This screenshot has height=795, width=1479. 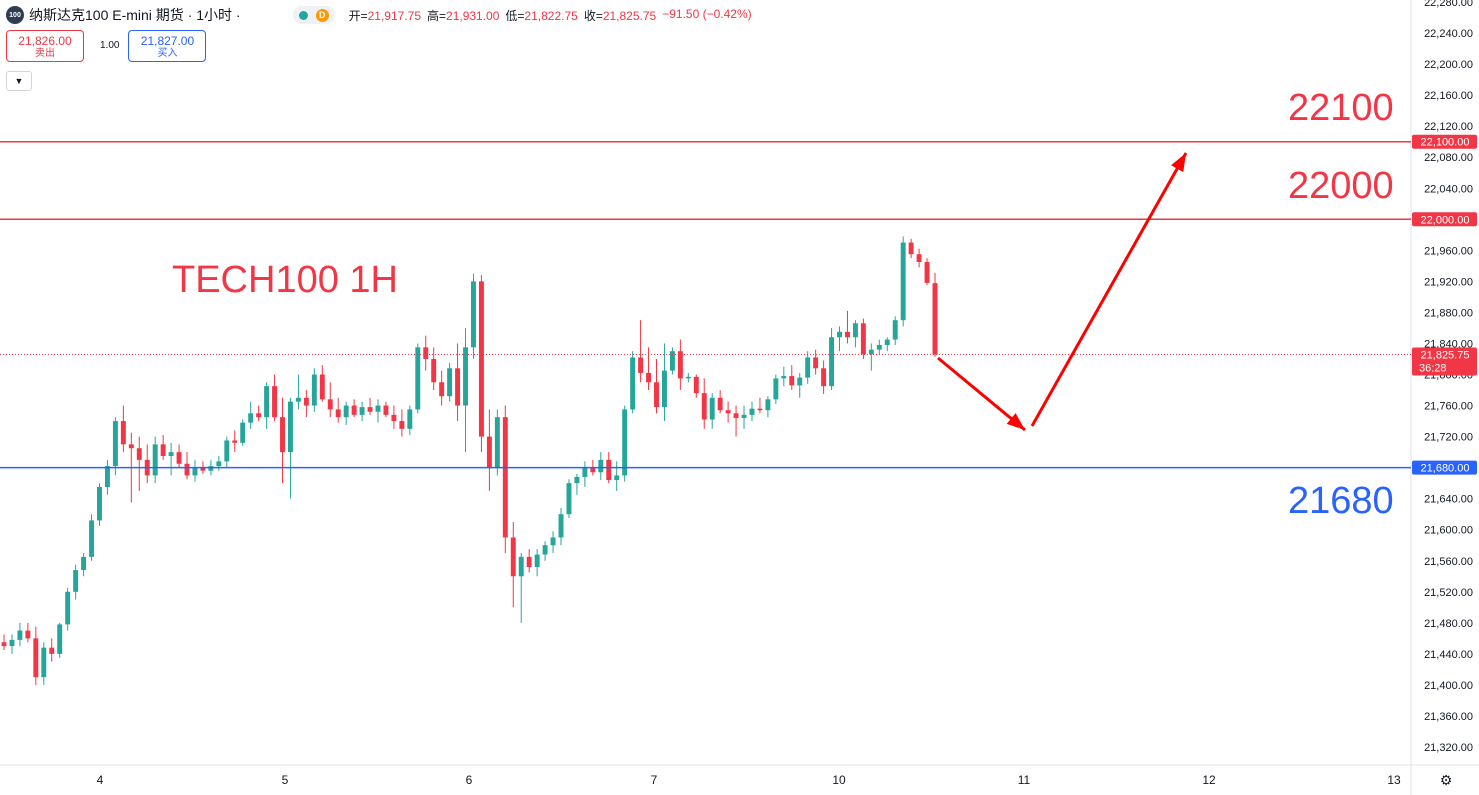 What do you see at coordinates (1448, 65) in the screenshot?
I see `y-tick-label: 22,200.00` at bounding box center [1448, 65].